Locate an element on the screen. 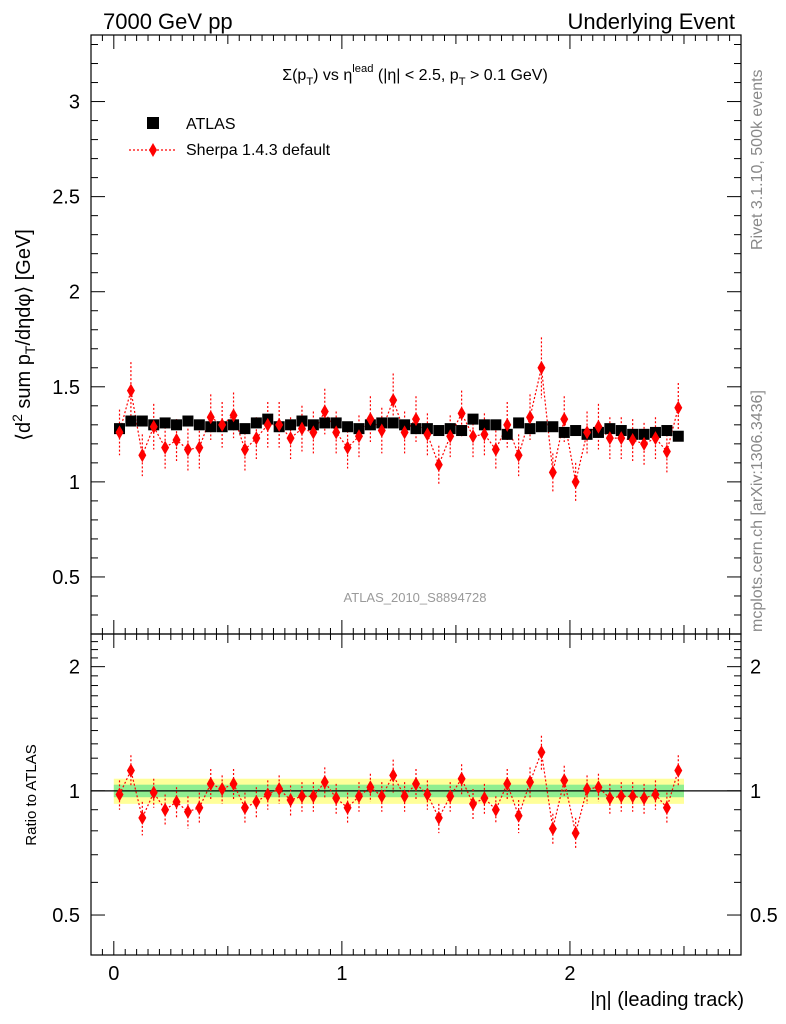 The width and height of the screenshot is (786, 1024). ratio-y-tick-label: 1 is located at coordinates (74, 792).